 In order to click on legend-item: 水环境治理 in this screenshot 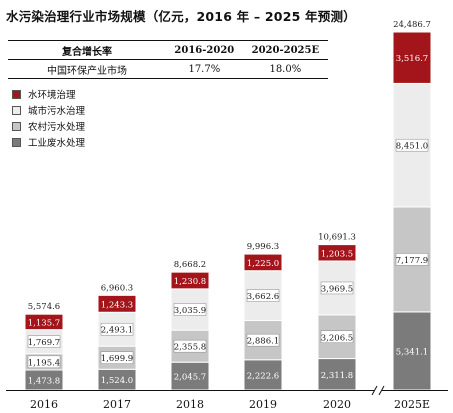, I will do `click(48, 94)`.